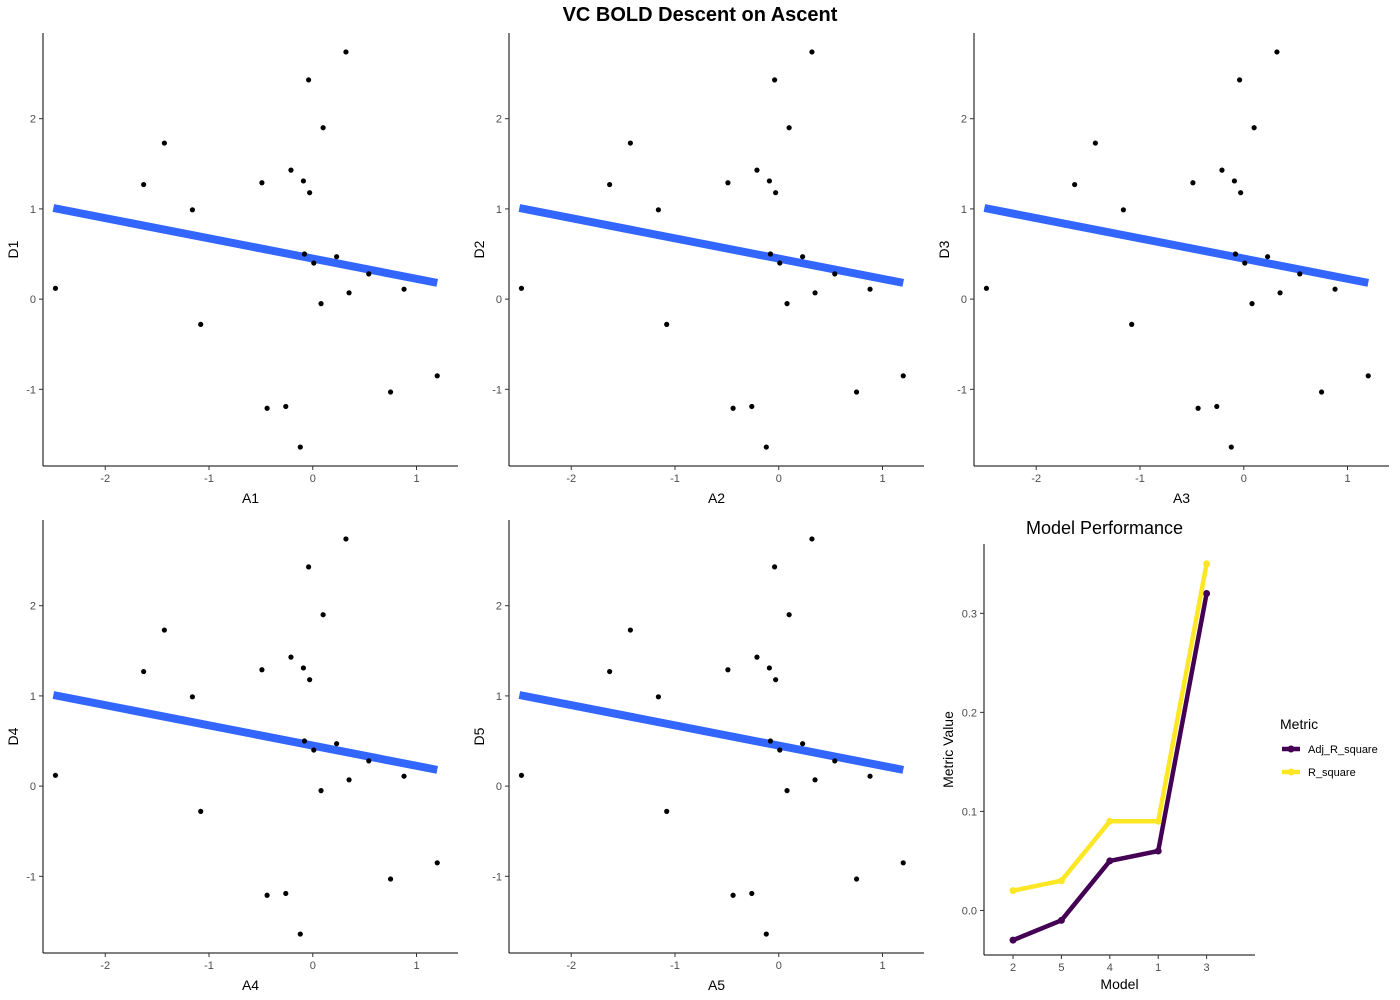 The width and height of the screenshot is (1400, 1000). What do you see at coordinates (1299, 724) in the screenshot?
I see `legend-title: Metric` at bounding box center [1299, 724].